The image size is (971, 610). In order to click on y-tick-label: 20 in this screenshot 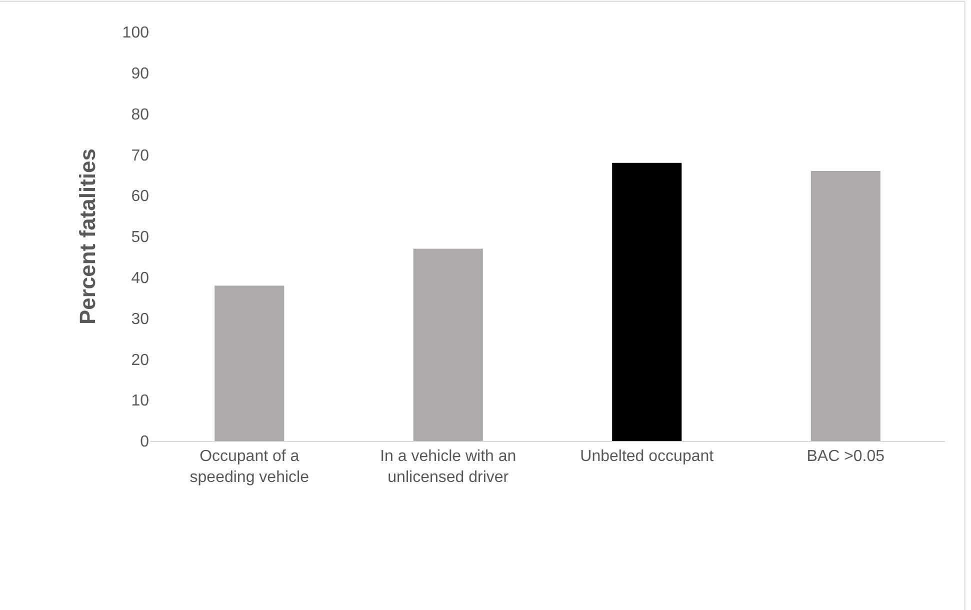, I will do `click(140, 360)`.